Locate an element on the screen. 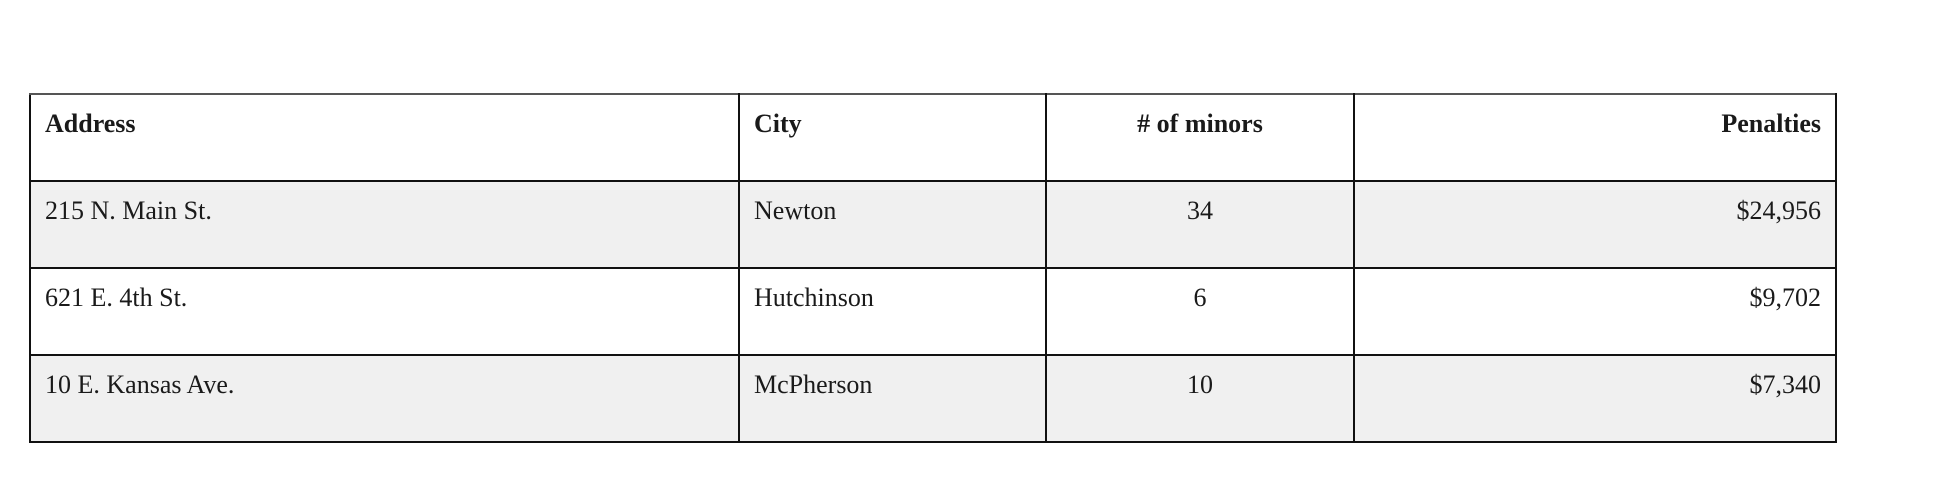 Image resolution: width=1942 pixels, height=502 pixels. header-penalties: Penalties is located at coordinates (1595, 137).